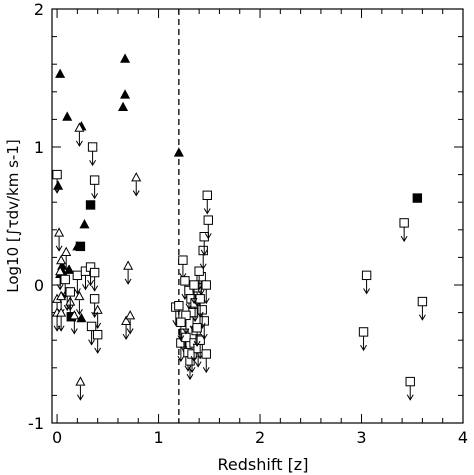 The height and width of the screenshot is (475, 474). What do you see at coordinates (13, 216) in the screenshot?
I see `y-axis-label: Log10 [∫τdv/km s-1]` at bounding box center [13, 216].